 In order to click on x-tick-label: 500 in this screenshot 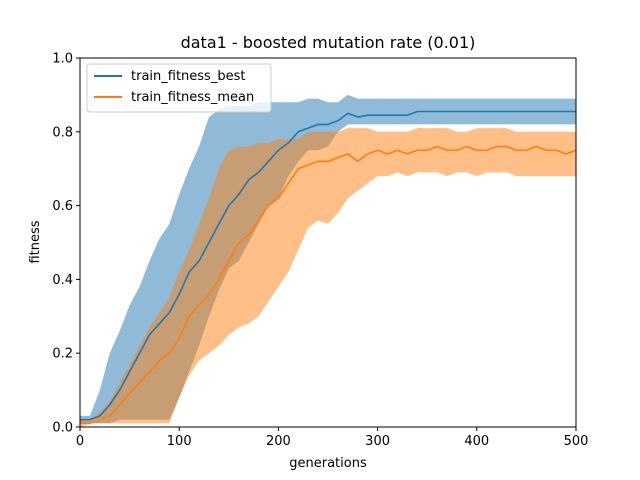, I will do `click(576, 441)`.